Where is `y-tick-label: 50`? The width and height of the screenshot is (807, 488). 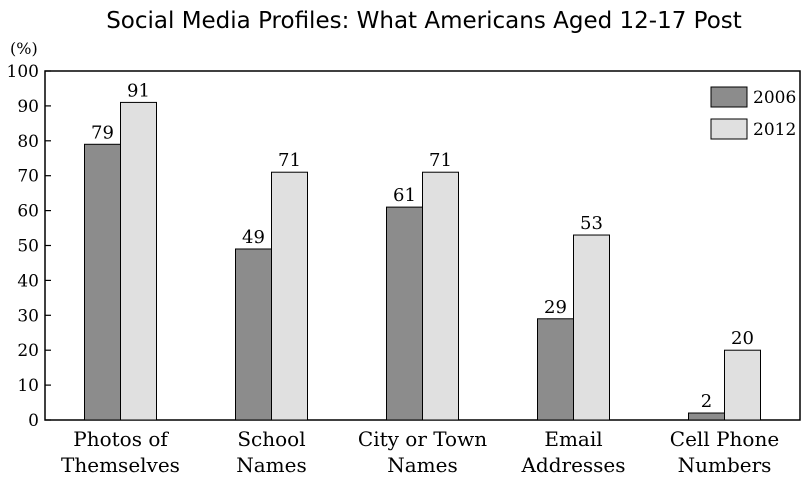
y-tick-label: 50 is located at coordinates (28, 247).